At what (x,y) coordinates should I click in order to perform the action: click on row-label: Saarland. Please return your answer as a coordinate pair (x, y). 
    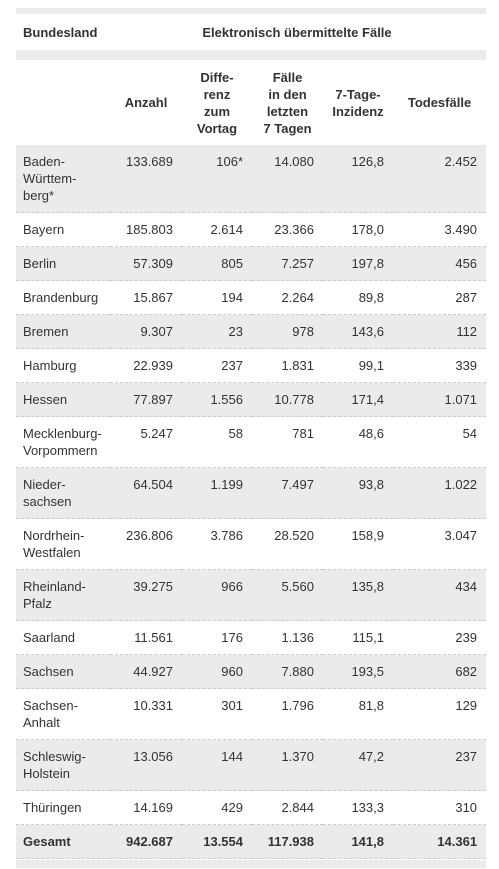
    Looking at the image, I should click on (63, 637).